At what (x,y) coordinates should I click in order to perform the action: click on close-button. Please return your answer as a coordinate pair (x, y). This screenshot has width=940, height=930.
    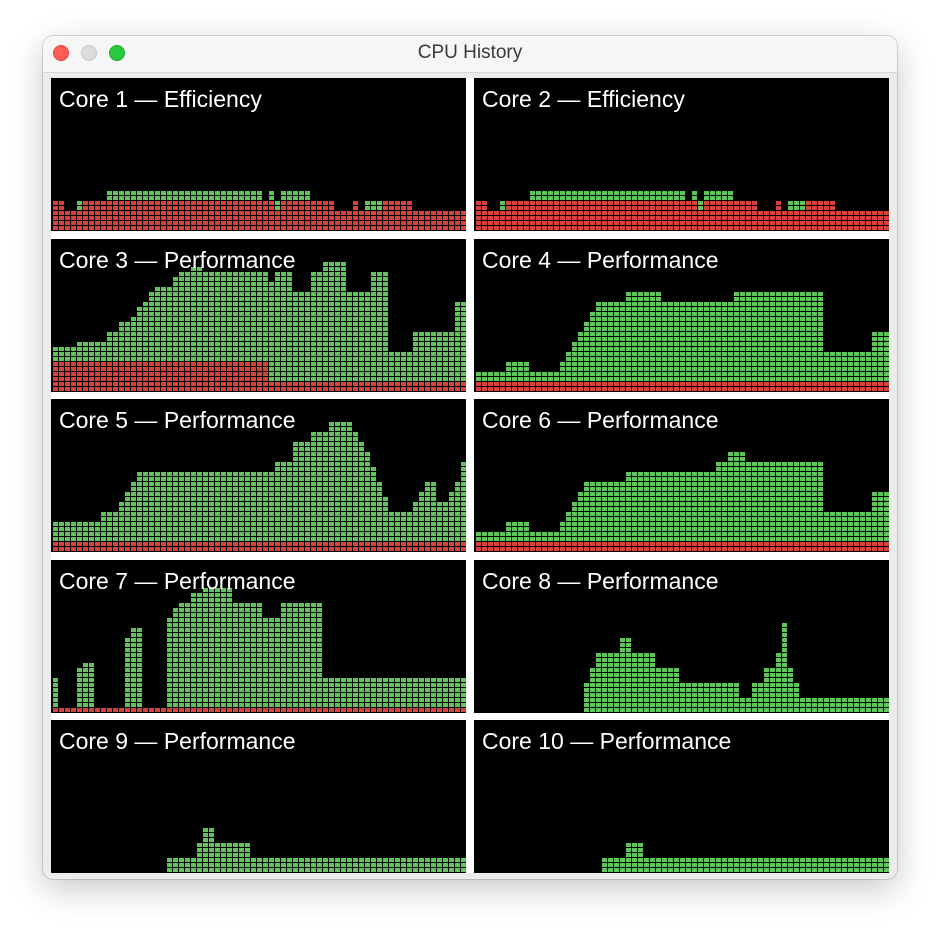
    Looking at the image, I should click on (61, 53).